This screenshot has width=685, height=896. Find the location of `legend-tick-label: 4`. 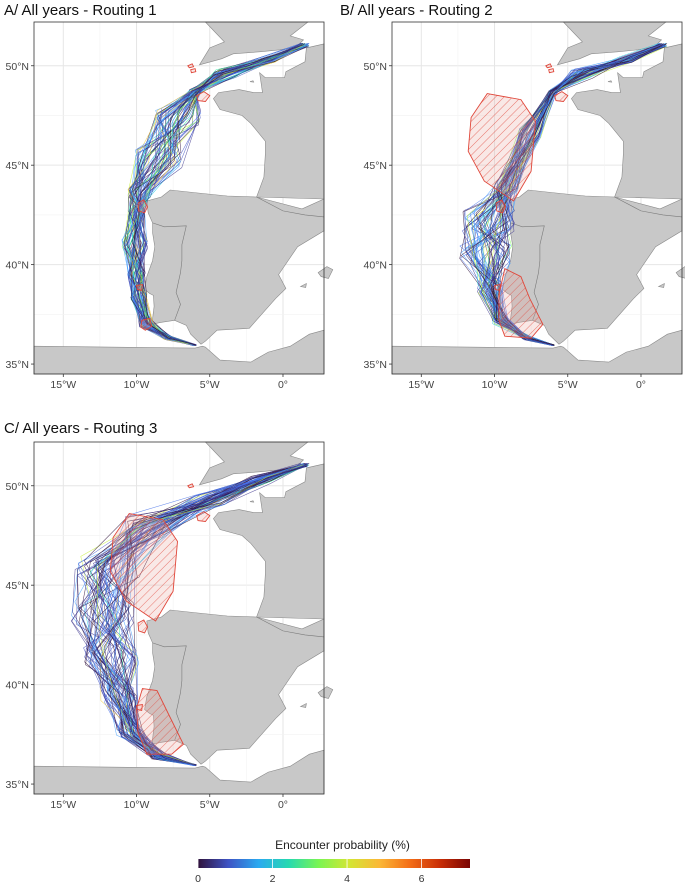

legend-tick-label: 4 is located at coordinates (347, 879).